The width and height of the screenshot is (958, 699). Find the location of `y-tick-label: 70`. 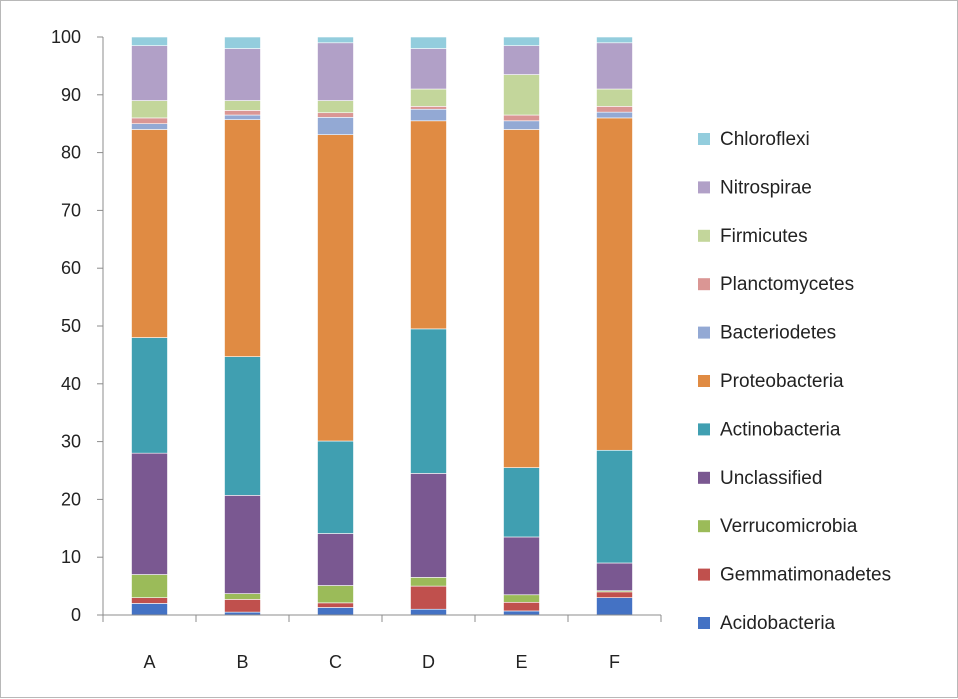

y-tick-label: 70 is located at coordinates (71, 210).